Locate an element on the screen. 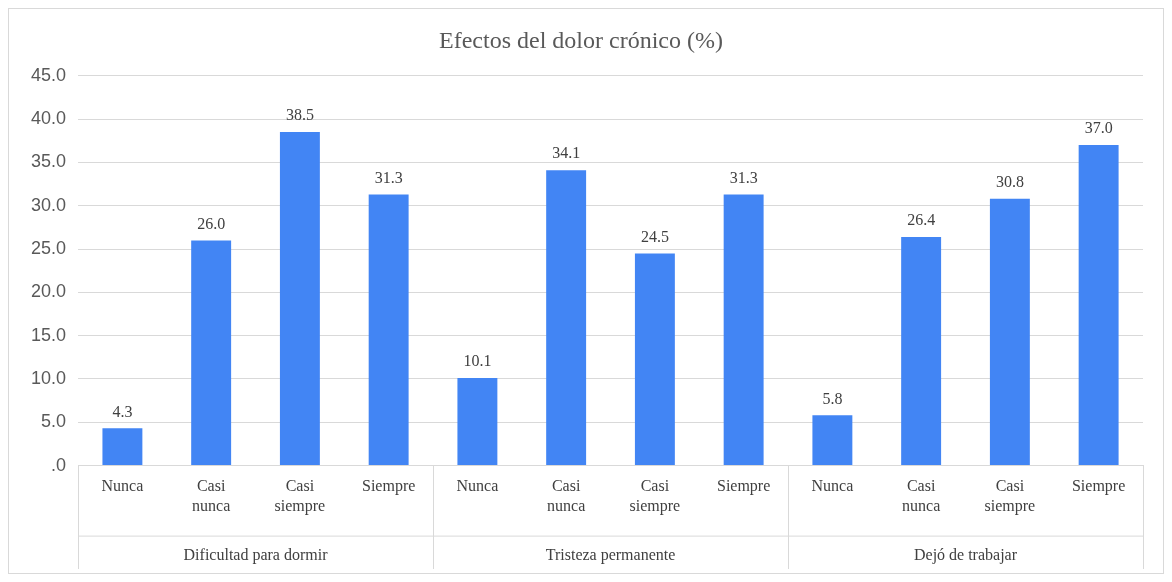  data-label: 26.4 is located at coordinates (921, 220).